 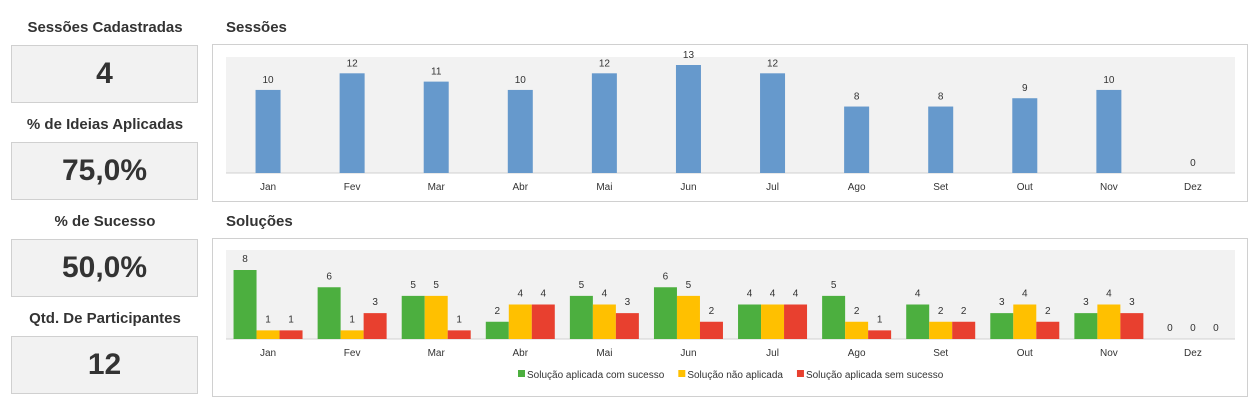 I want to click on data-label-mar-series-1: 5, so click(x=413, y=285).